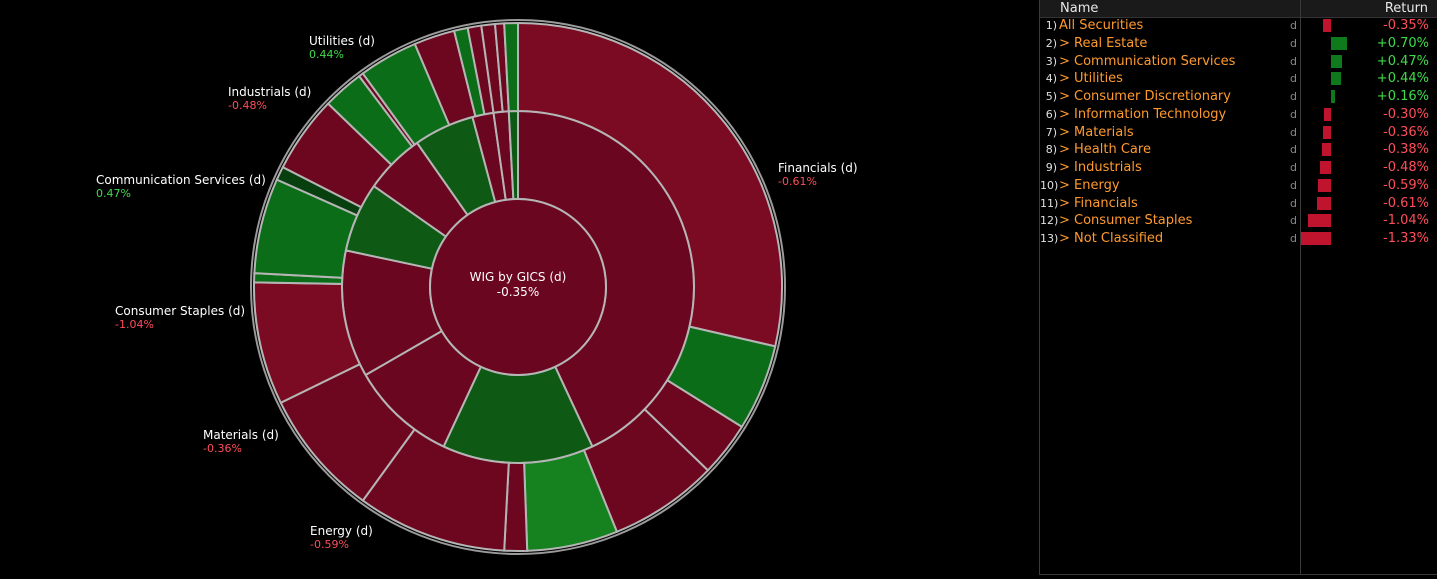  Describe the element at coordinates (1051, 61) in the screenshot. I see `row-number: 3)` at that location.